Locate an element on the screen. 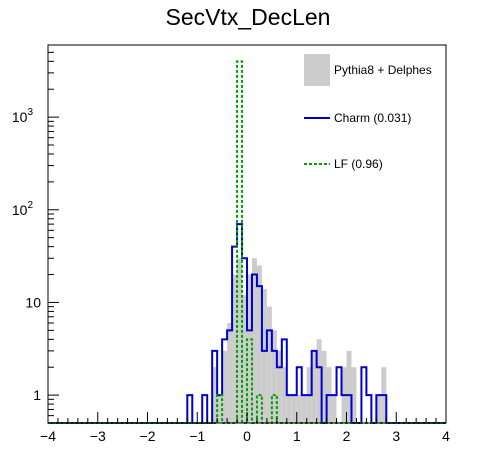 The height and width of the screenshot is (472, 496). x-tick-label: 0 is located at coordinates (247, 436).